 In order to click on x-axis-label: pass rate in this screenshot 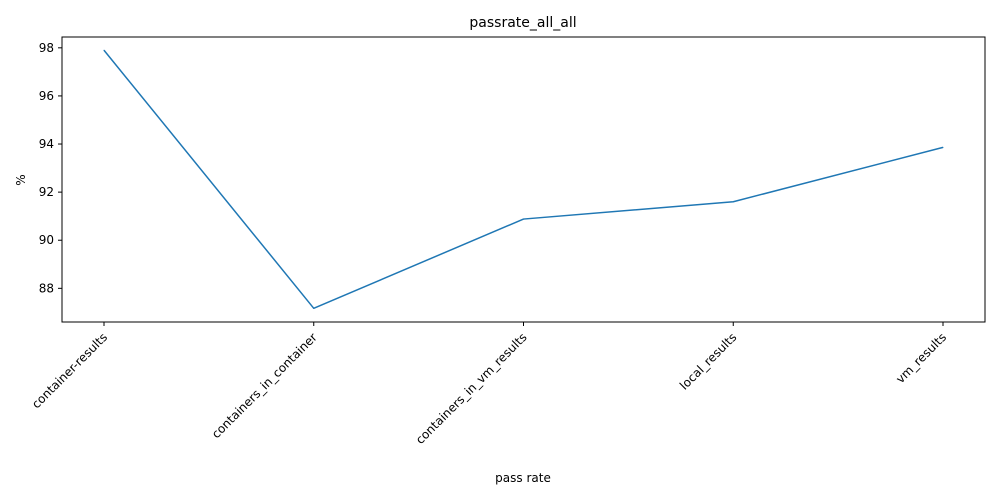, I will do `click(523, 478)`.